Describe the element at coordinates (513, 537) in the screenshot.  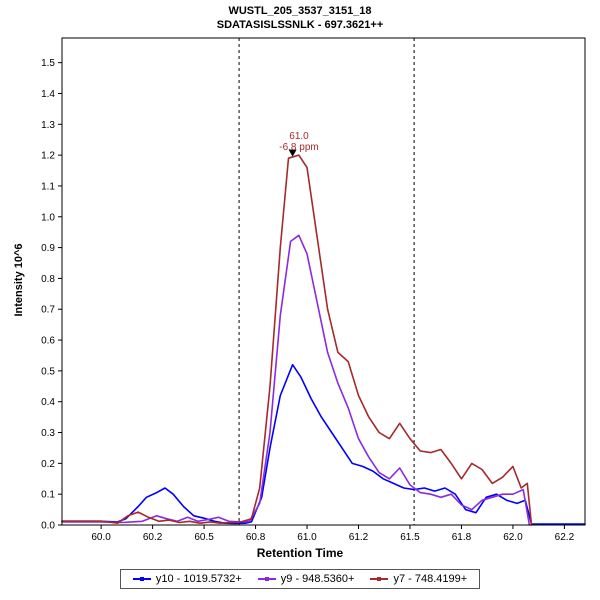
I see `x-tick-label: 62.0` at that location.